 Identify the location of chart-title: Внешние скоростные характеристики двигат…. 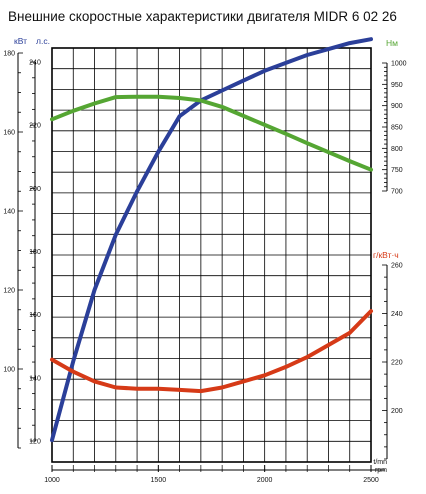
(202, 16).